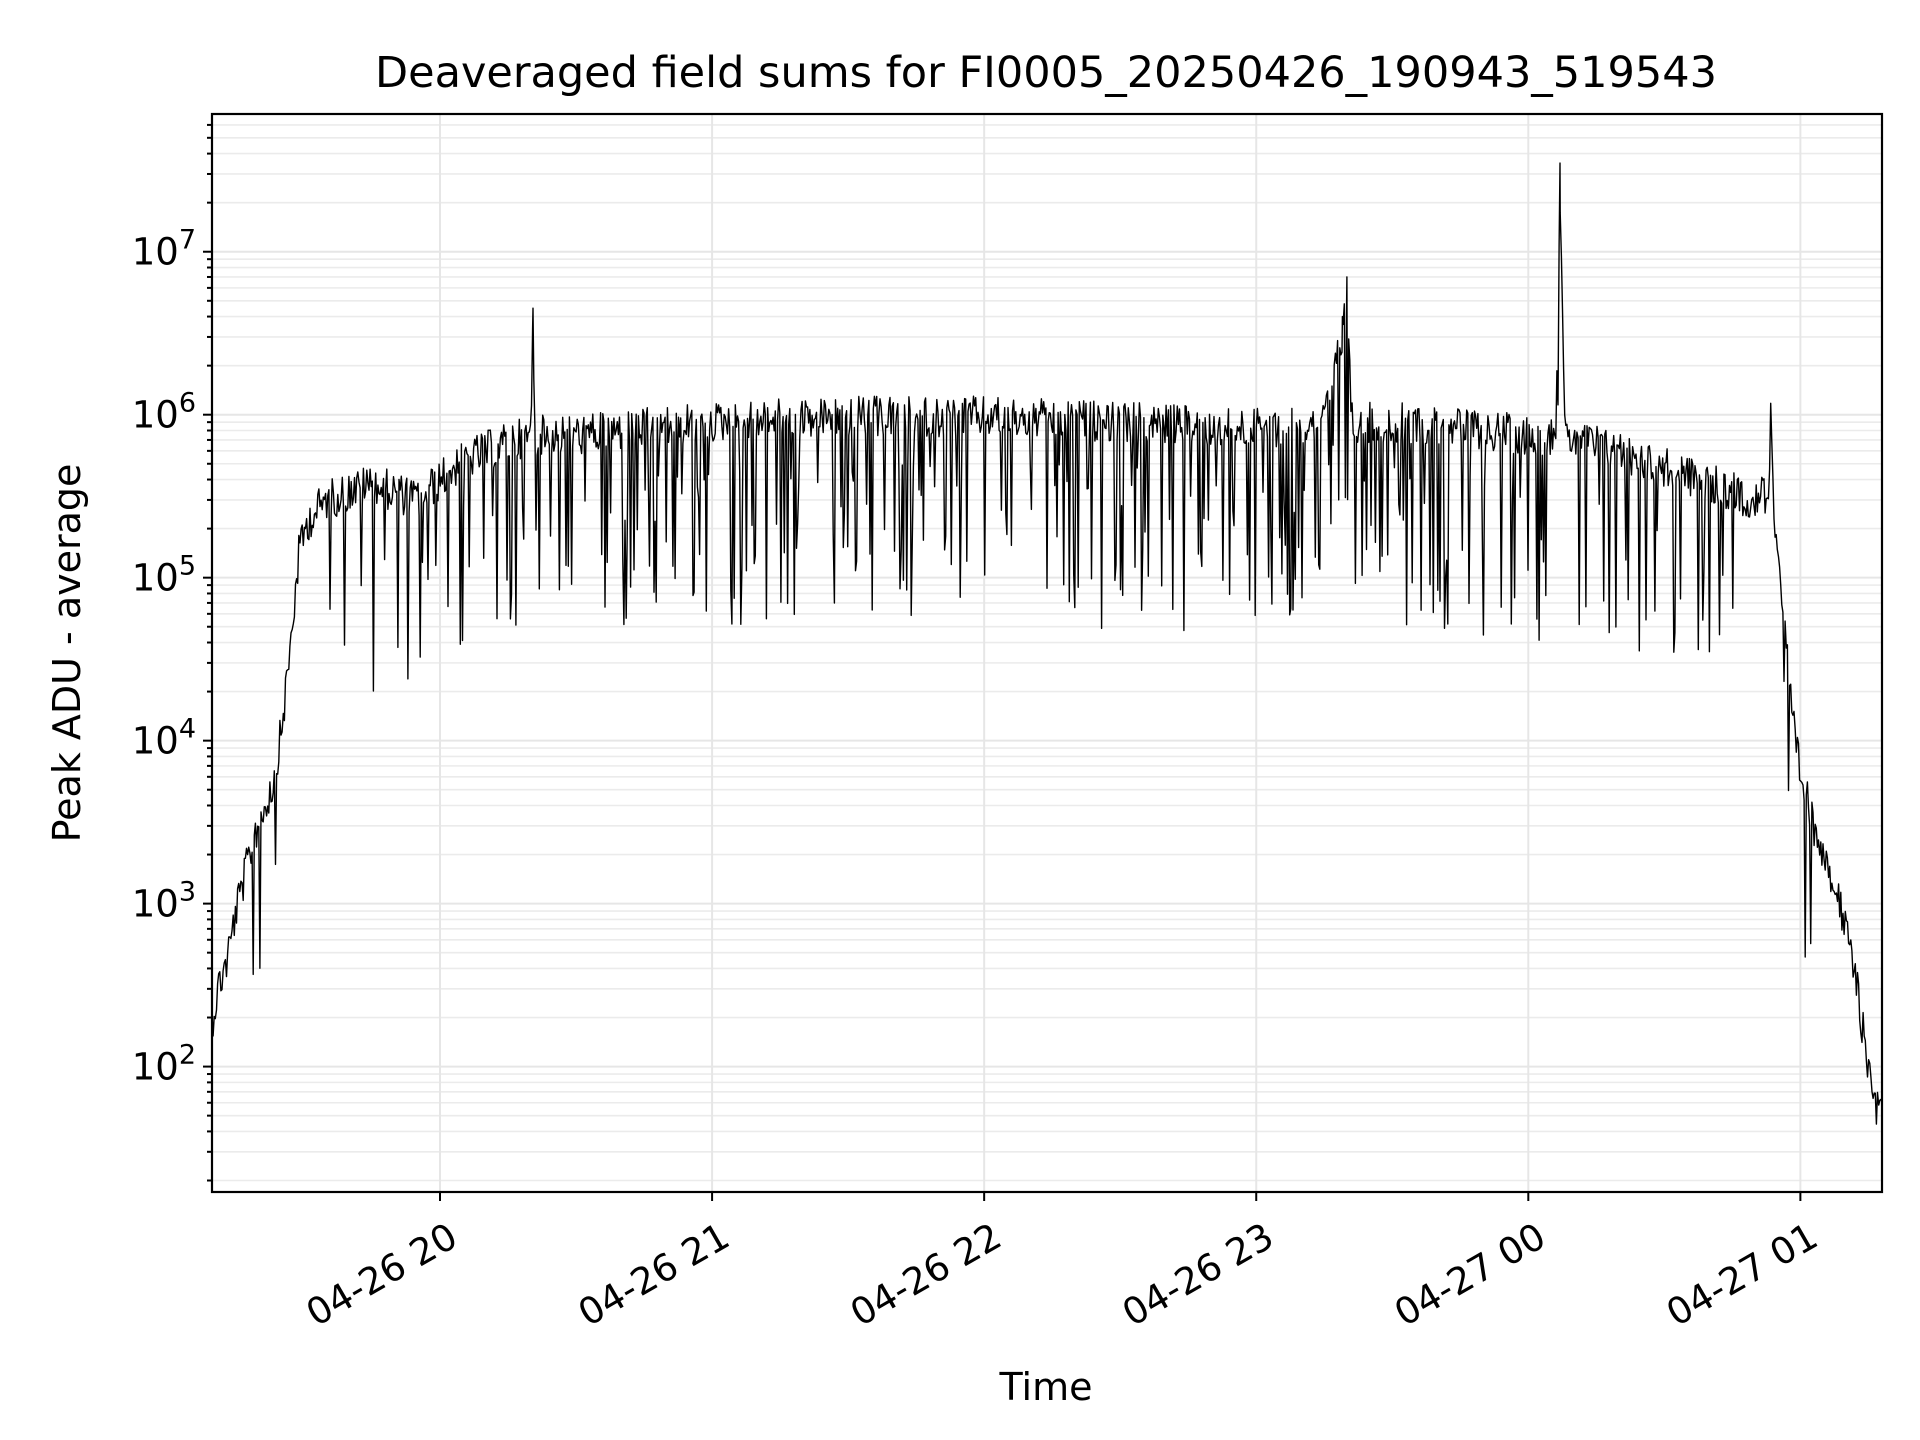  Describe the element at coordinates (164, 249) in the screenshot. I see `y-tick-label: 10⁷` at that location.